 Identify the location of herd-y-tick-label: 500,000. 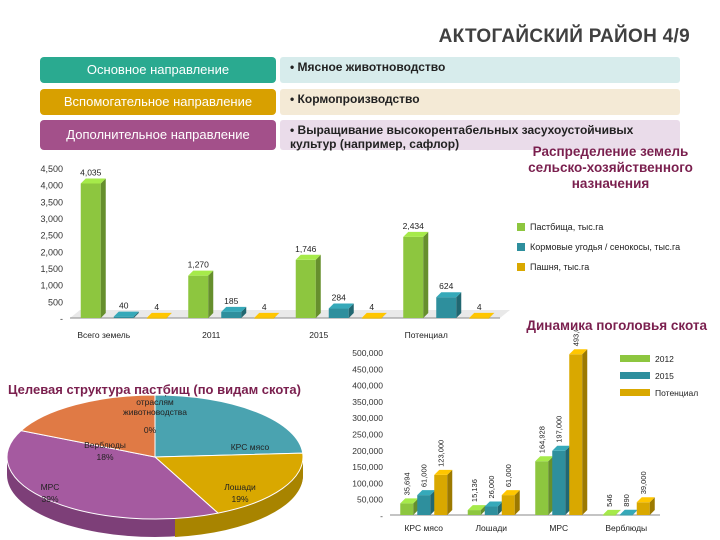
(367, 353).